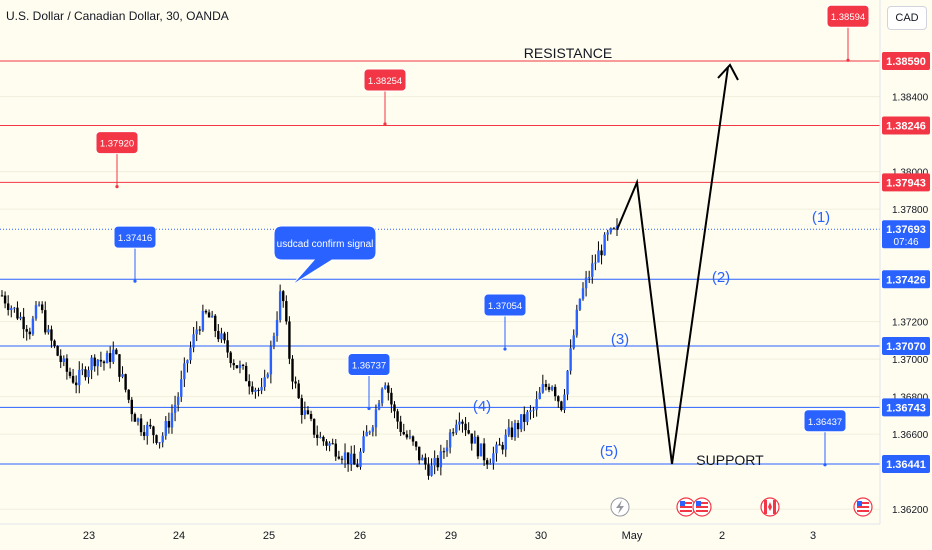 This screenshot has height=550, width=932. What do you see at coordinates (482, 406) in the screenshot?
I see `wave-count-label: (4)` at bounding box center [482, 406].